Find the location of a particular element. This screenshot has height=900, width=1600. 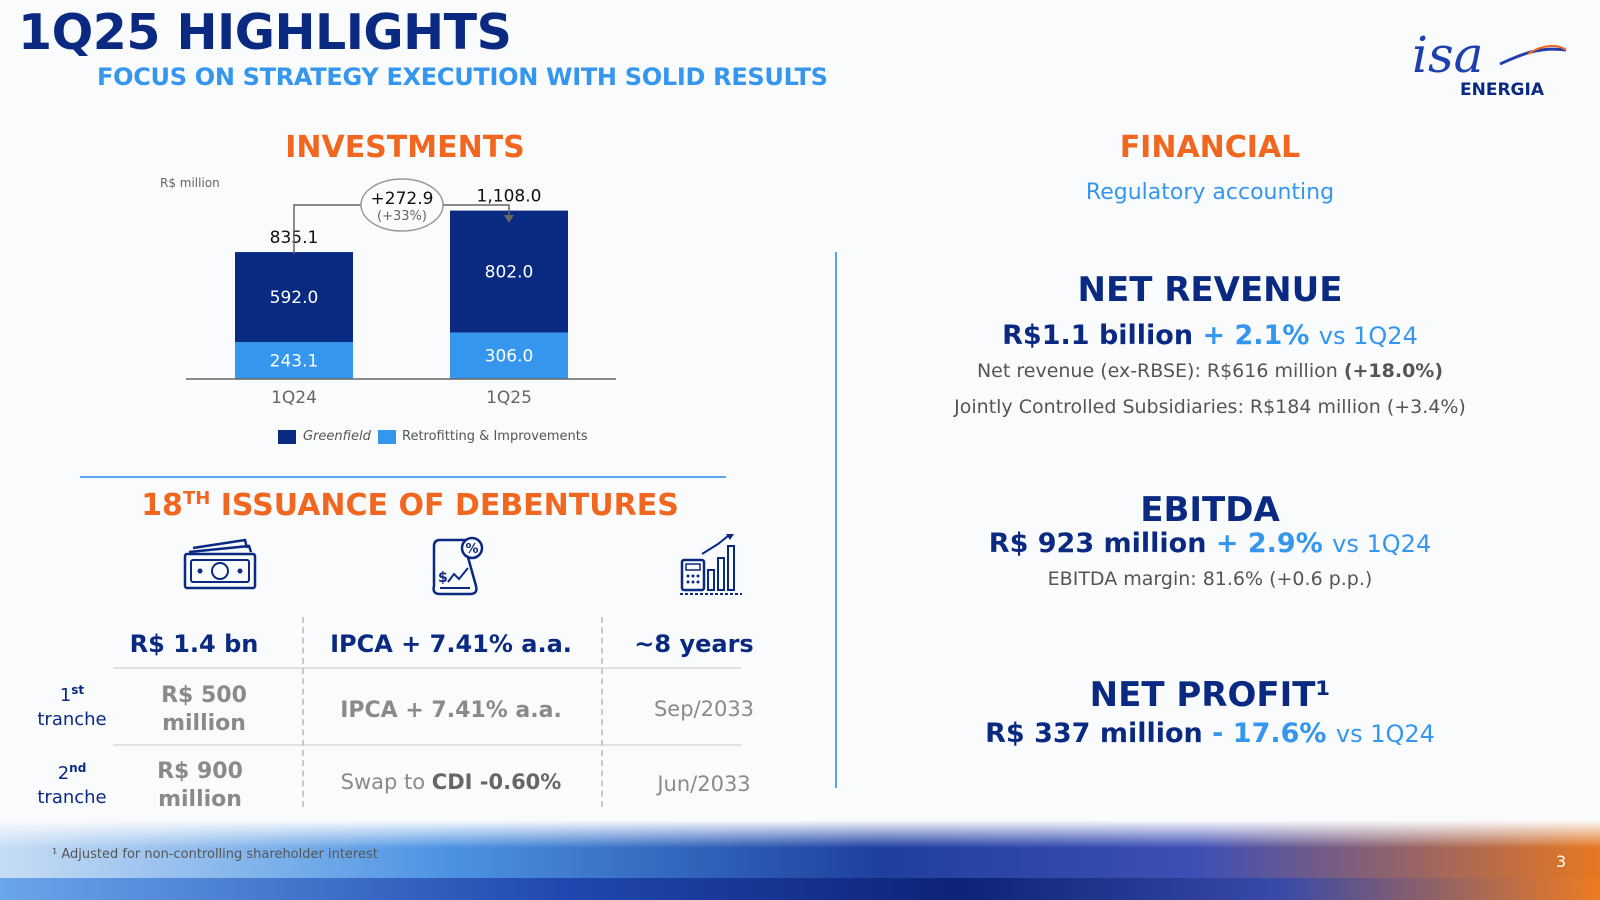

net-revenue-value-line: R$1.1 billion + 2.1% vs 1Q24 is located at coordinates (1210, 335).